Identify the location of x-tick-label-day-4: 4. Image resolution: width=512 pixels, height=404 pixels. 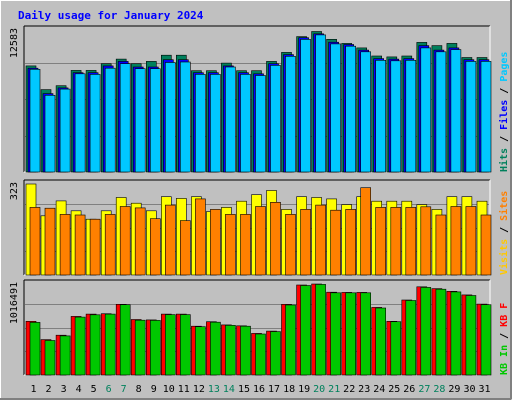
(79, 389).